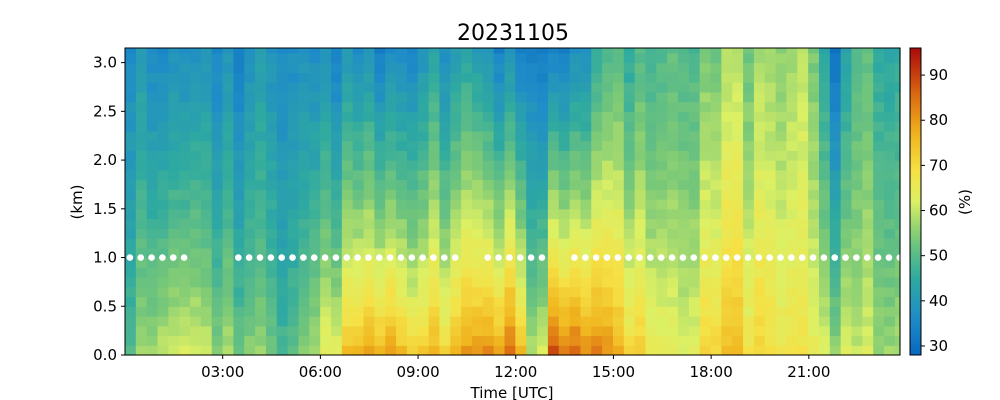 This screenshot has width=1000, height=400. What do you see at coordinates (515, 257) in the screenshot?
I see `cloud-base-markers` at bounding box center [515, 257].